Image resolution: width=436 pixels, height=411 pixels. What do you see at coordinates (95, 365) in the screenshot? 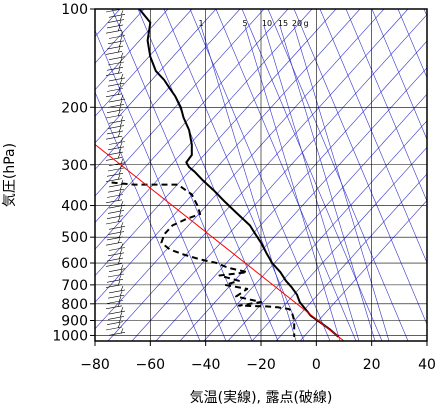
I see `x-tick-label: −80` at bounding box center [95, 365].